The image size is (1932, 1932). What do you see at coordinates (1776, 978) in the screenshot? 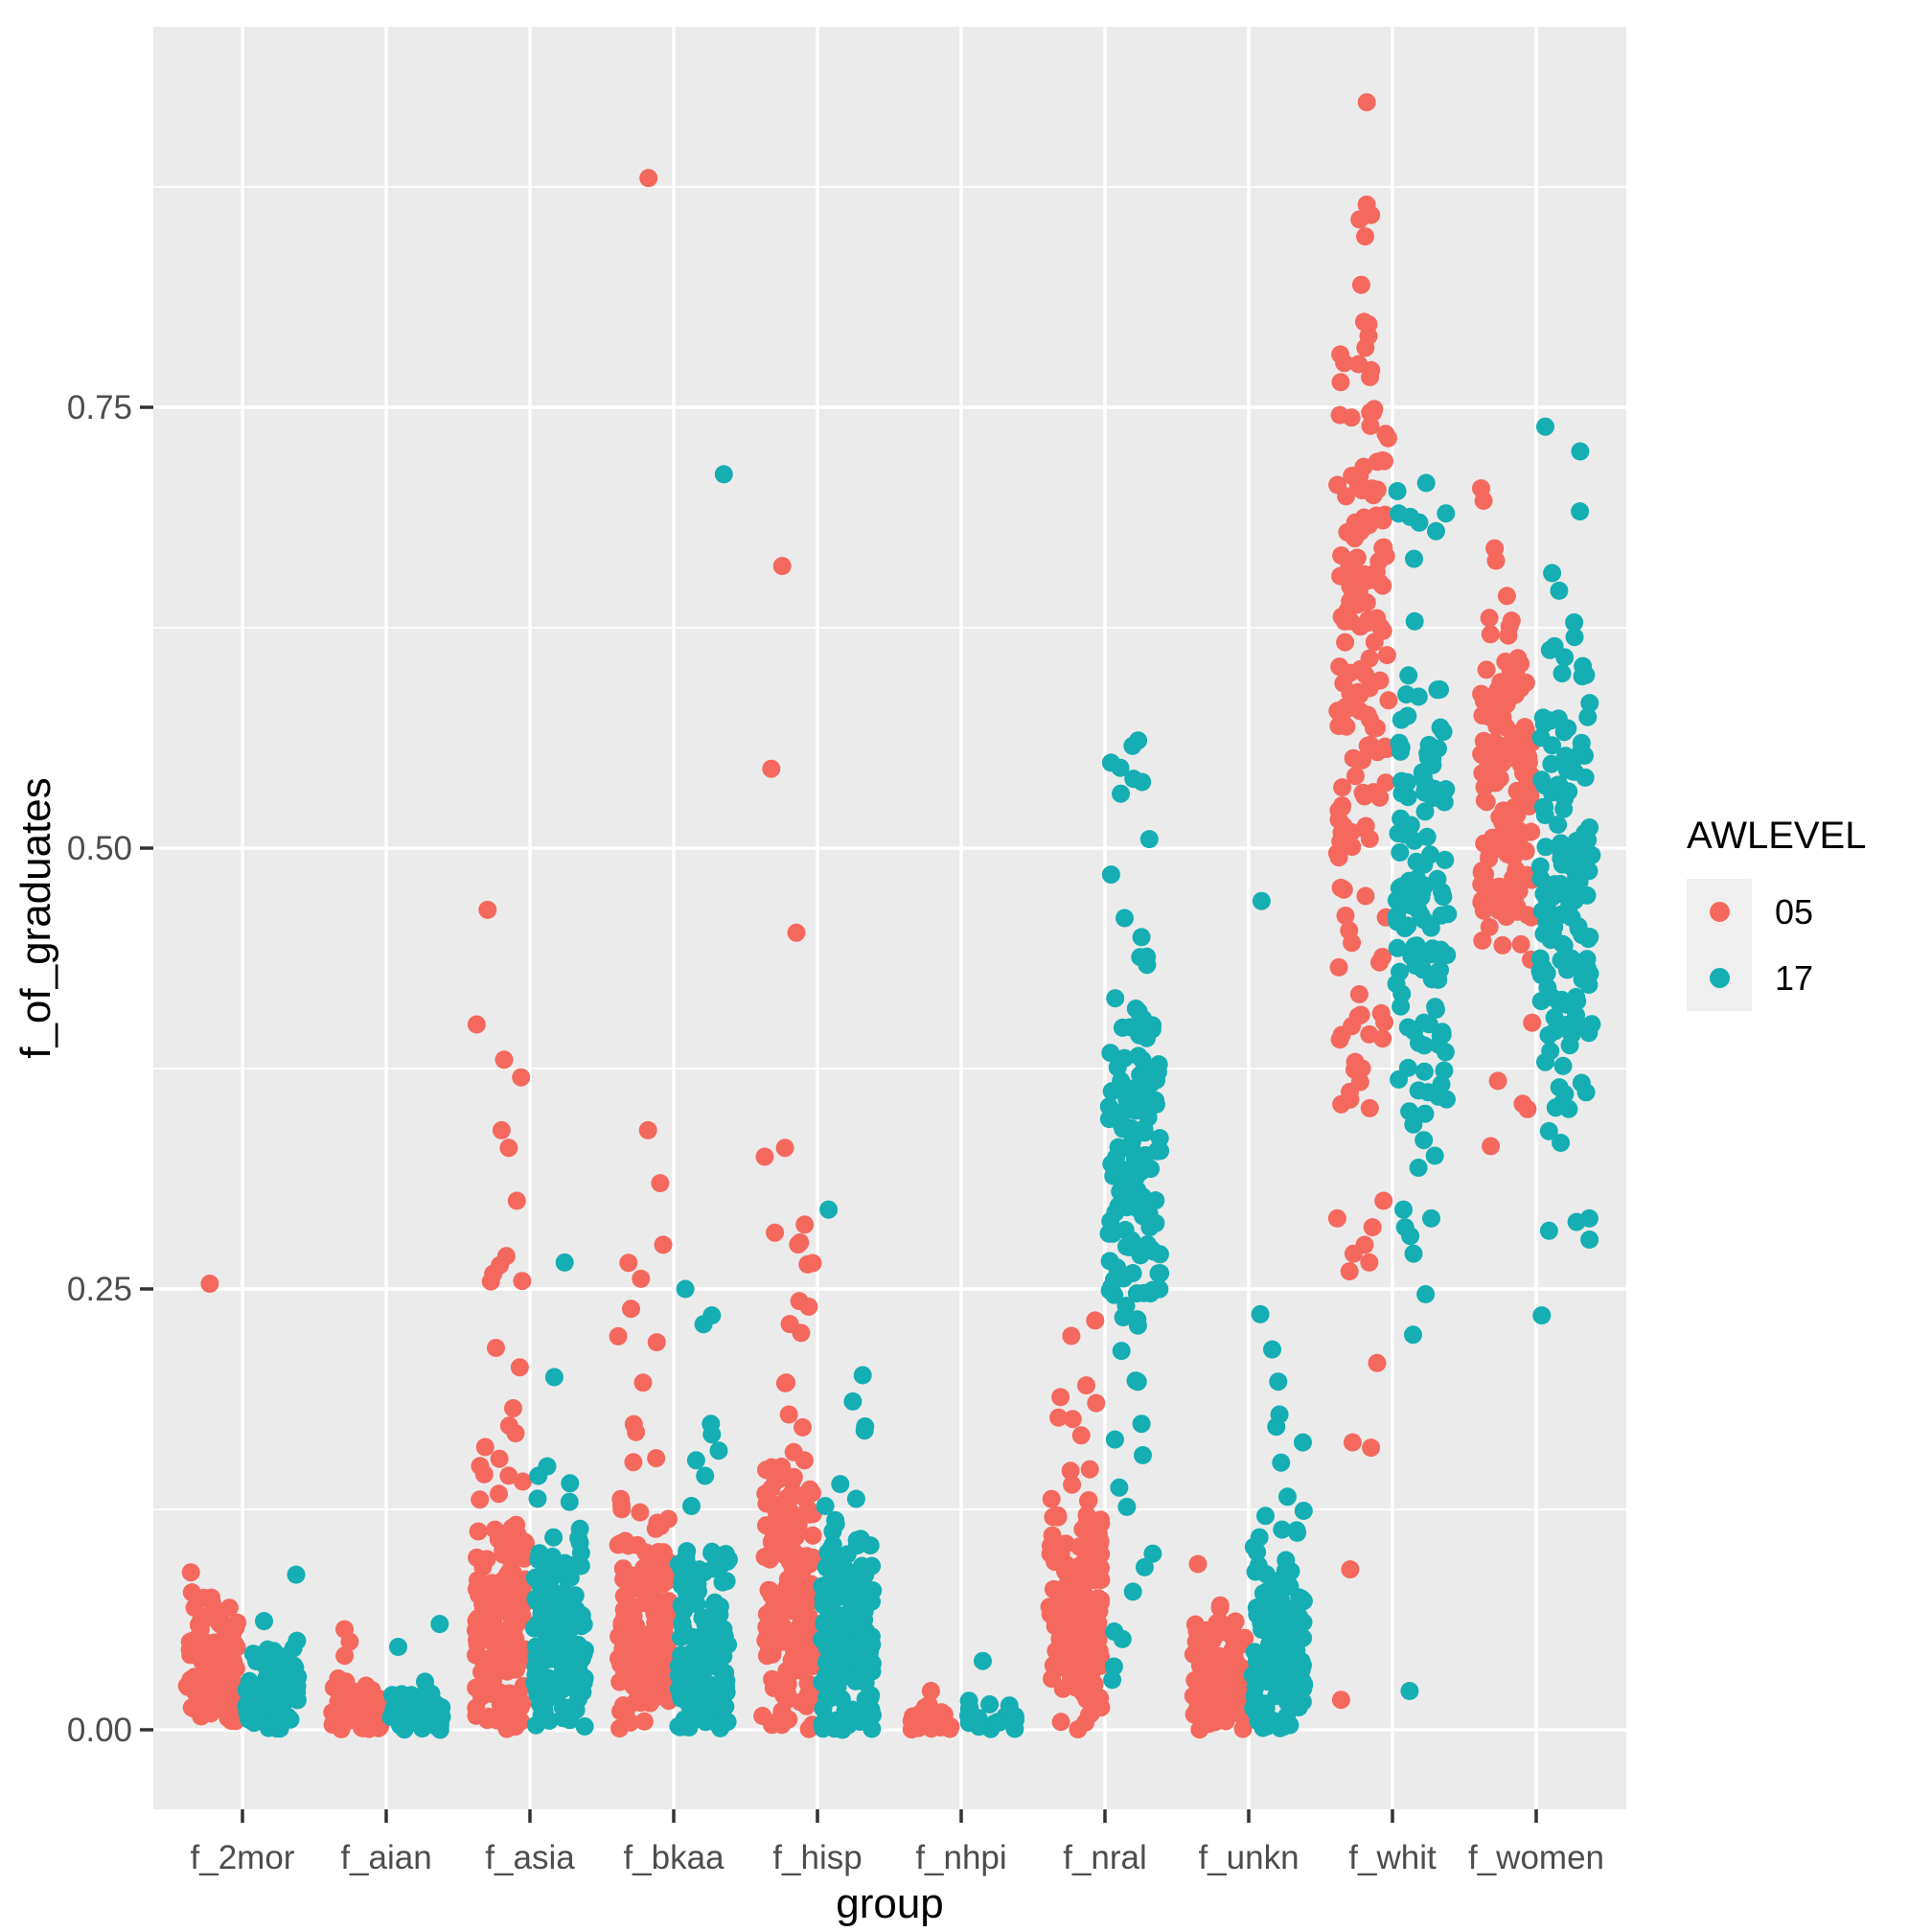
I see `legend-entry-17: 17` at bounding box center [1776, 978].